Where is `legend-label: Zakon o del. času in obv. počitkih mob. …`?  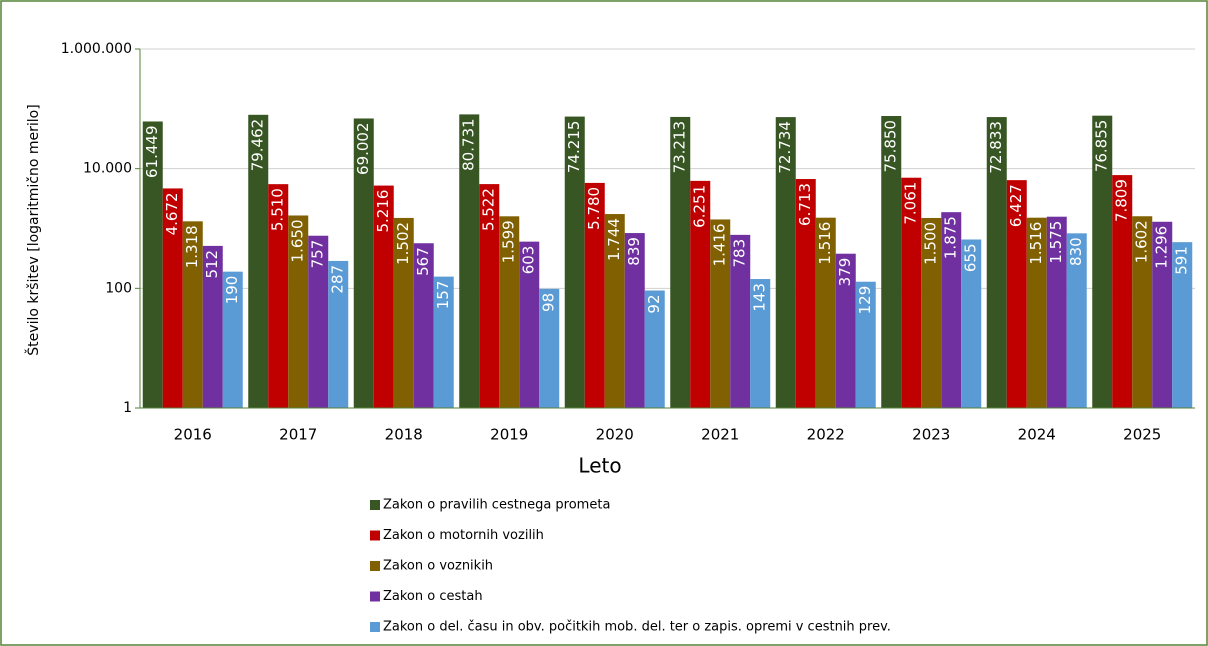 legend-label: Zakon o del. času in obv. počitkih mob. … is located at coordinates (637, 627).